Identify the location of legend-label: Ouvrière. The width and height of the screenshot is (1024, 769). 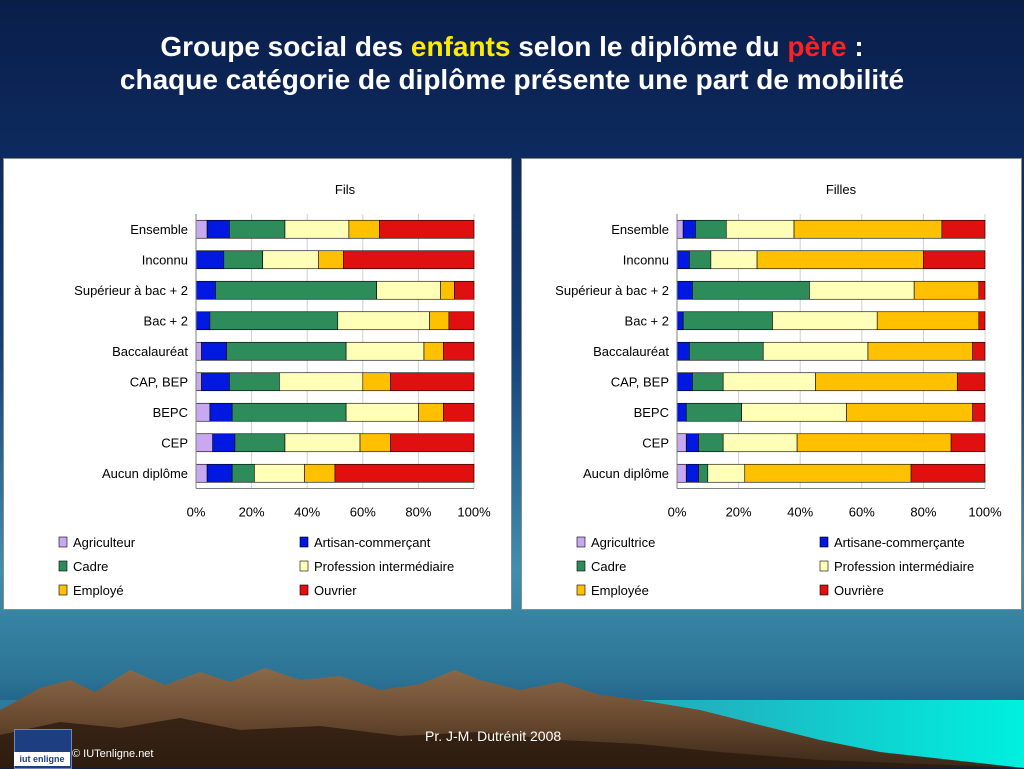
(859, 590).